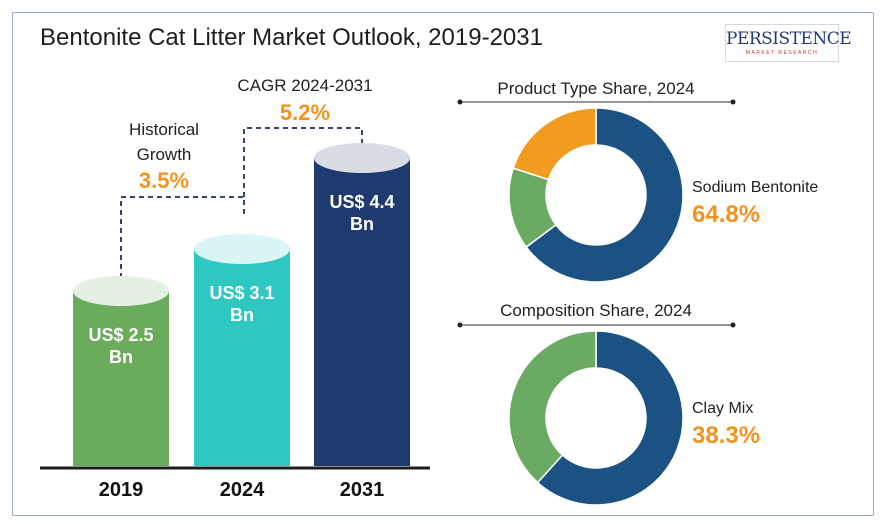  I want to click on composition-header-dot-right, so click(733, 325).